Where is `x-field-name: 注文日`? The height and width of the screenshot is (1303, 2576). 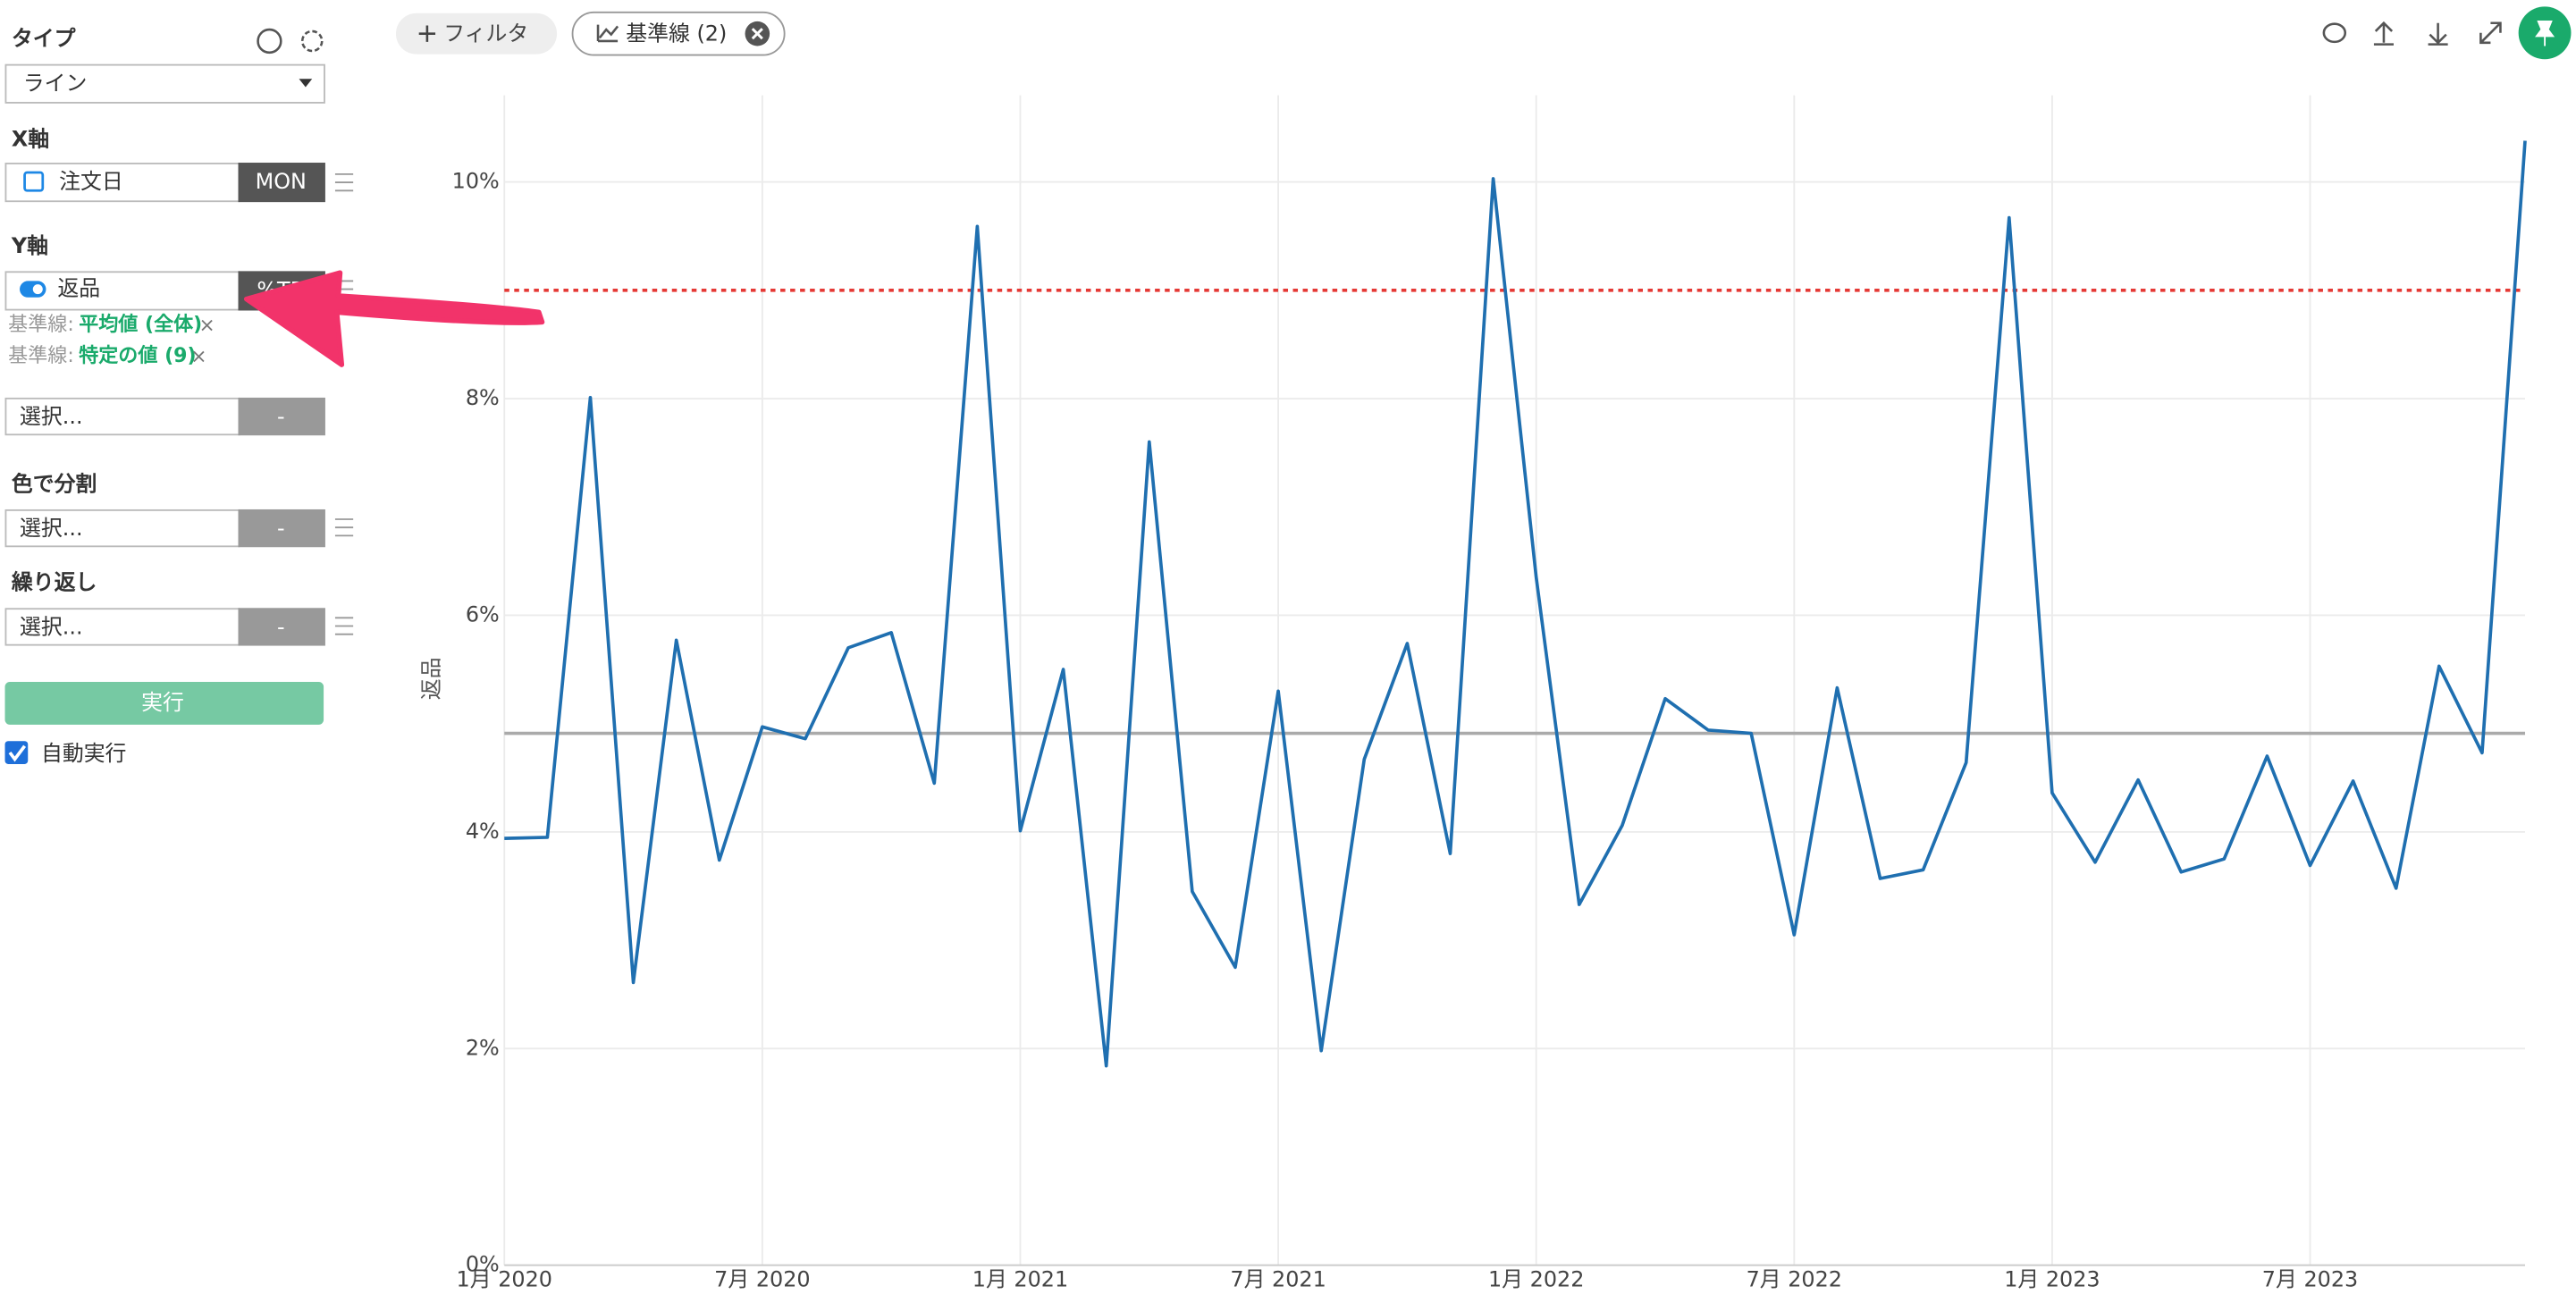
x-field-name: 注文日 is located at coordinates (91, 181).